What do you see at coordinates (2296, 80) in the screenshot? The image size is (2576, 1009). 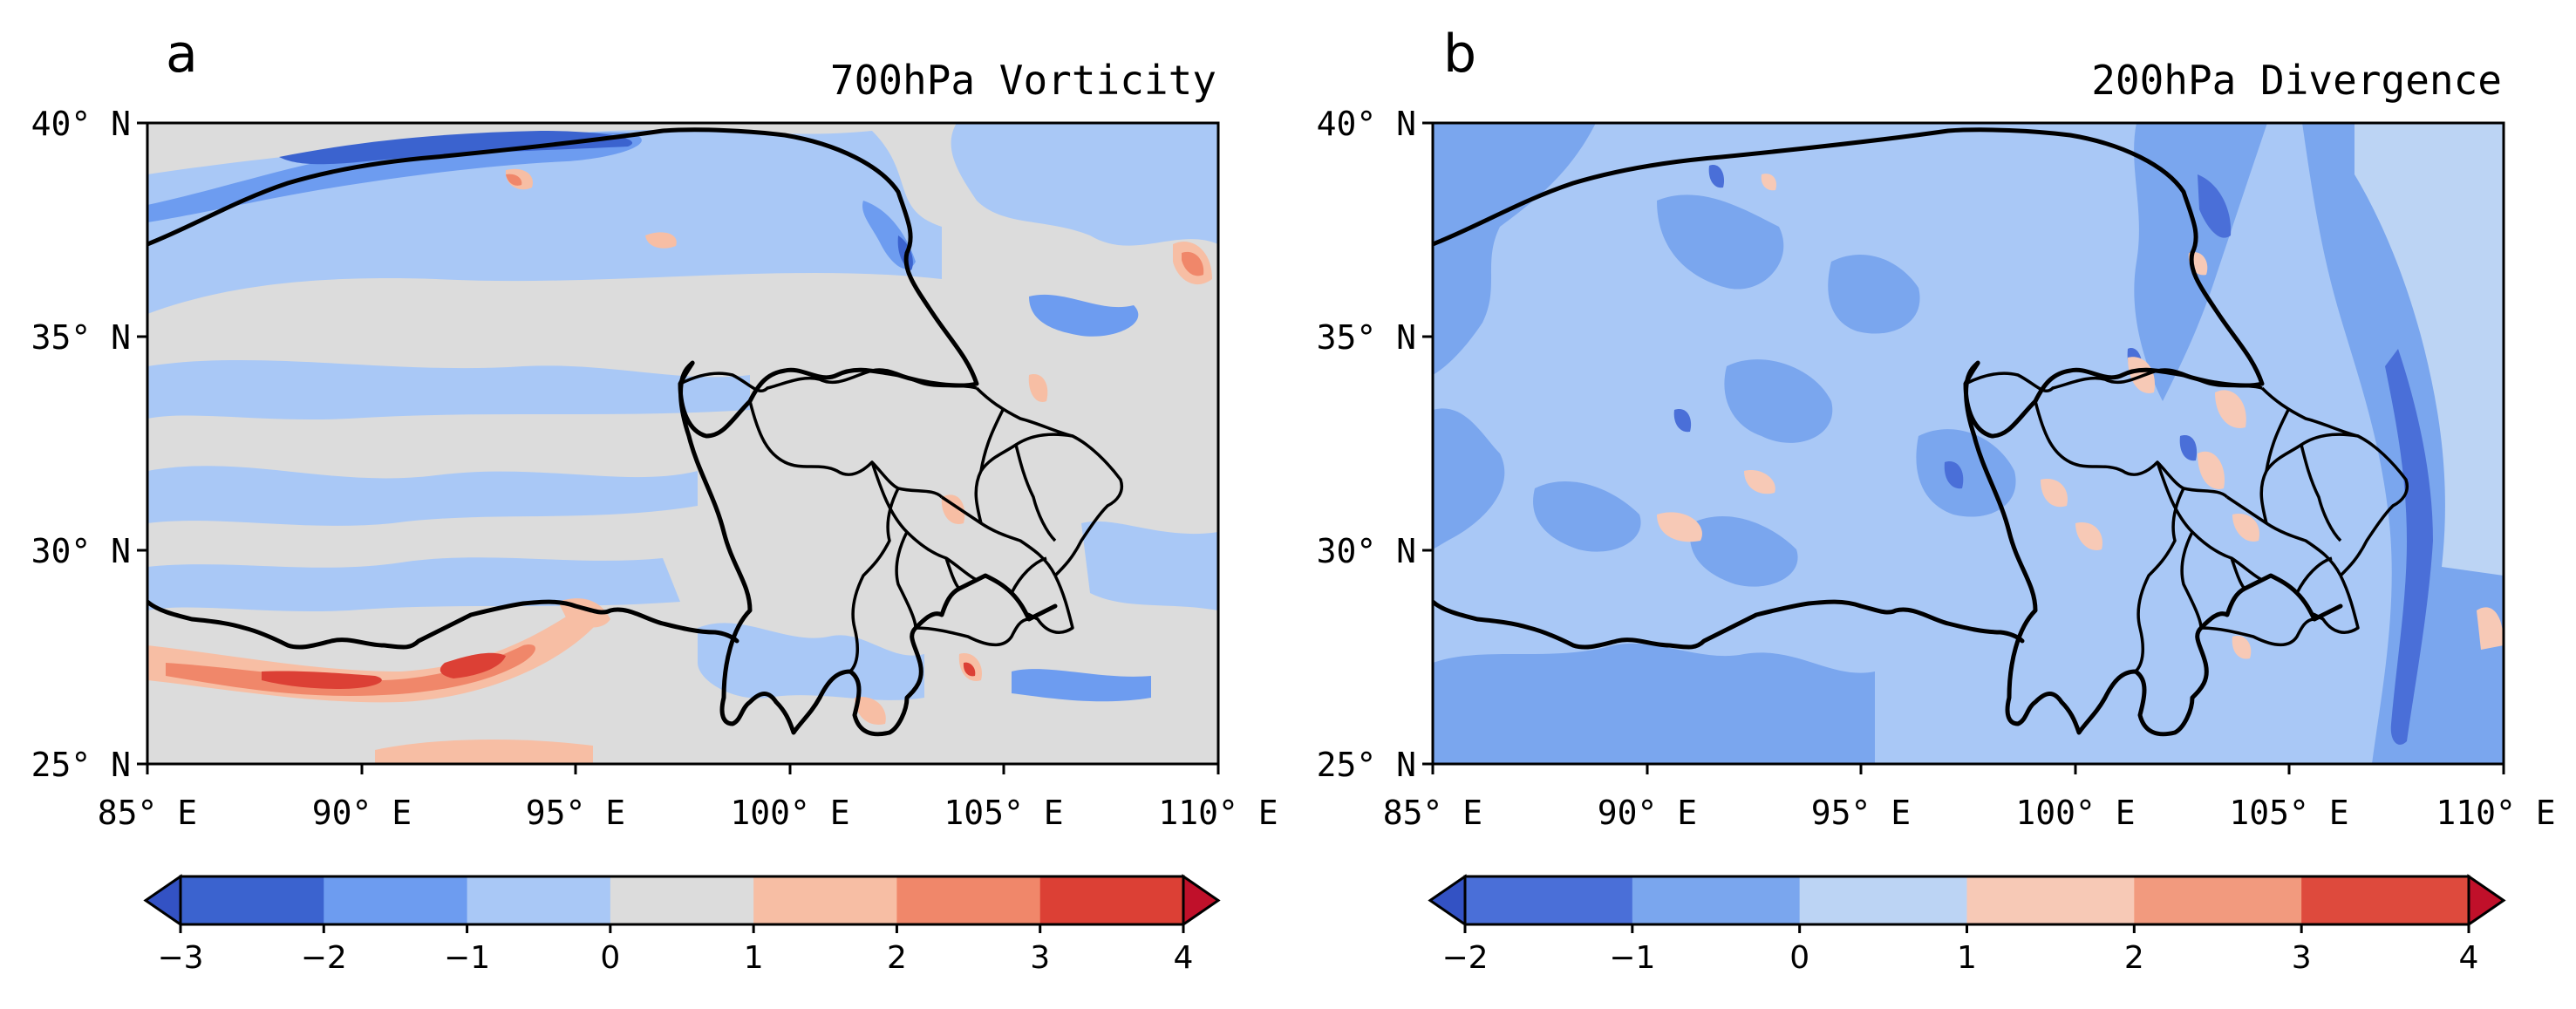 I see `panel-b-title: 200hPa Divergence` at bounding box center [2296, 80].